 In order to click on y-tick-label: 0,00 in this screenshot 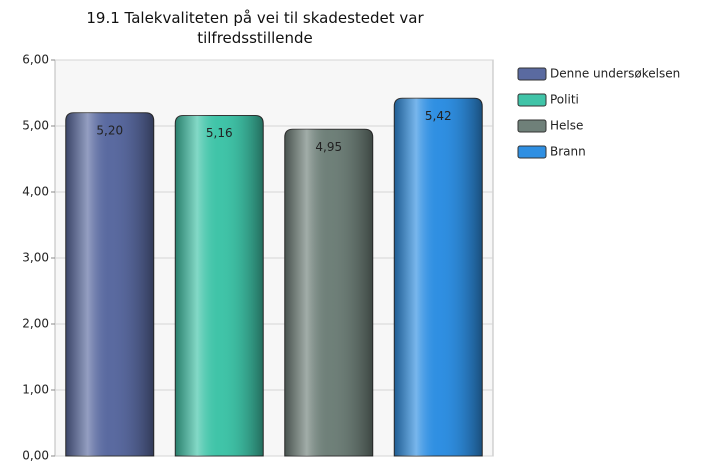, I will do `click(35, 455)`.